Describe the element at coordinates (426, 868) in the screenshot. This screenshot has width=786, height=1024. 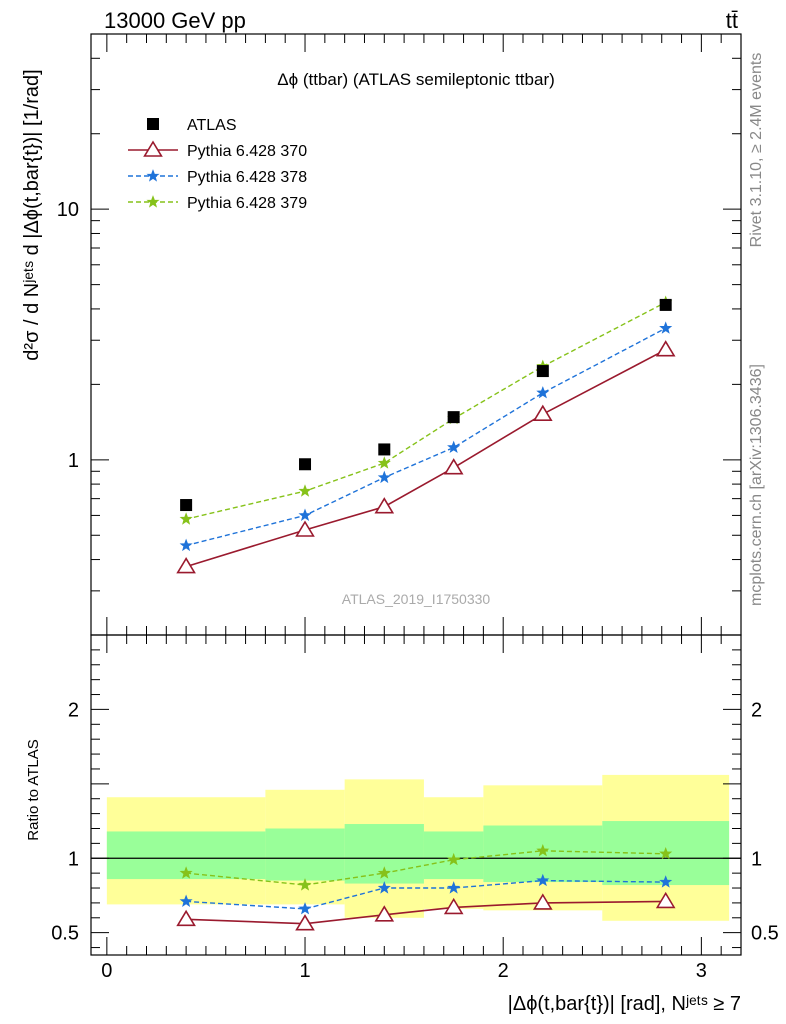
I see `ratio-line-p379` at that location.